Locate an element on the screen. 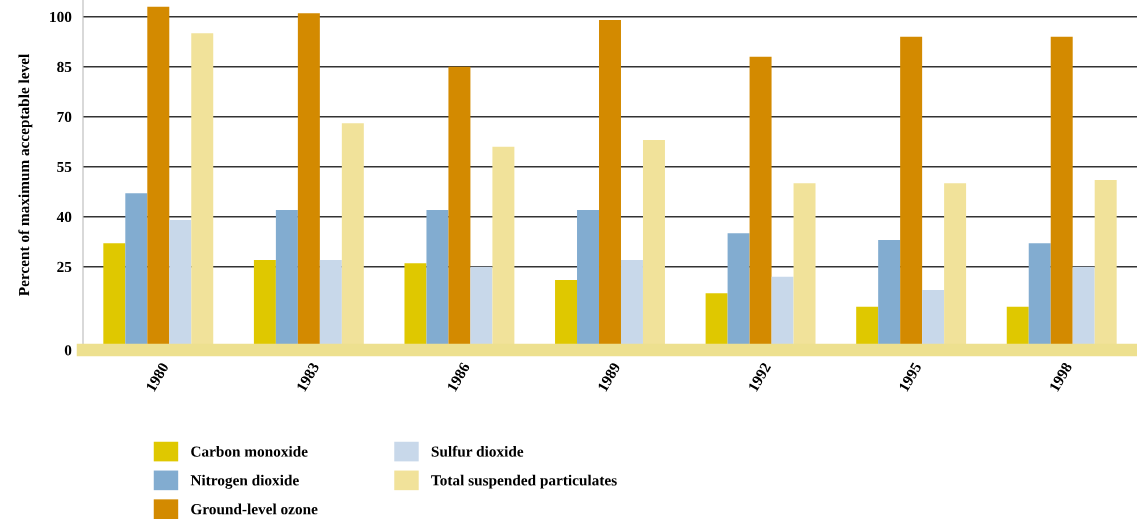  legend-label: Ground-level ozone is located at coordinates (254, 509).